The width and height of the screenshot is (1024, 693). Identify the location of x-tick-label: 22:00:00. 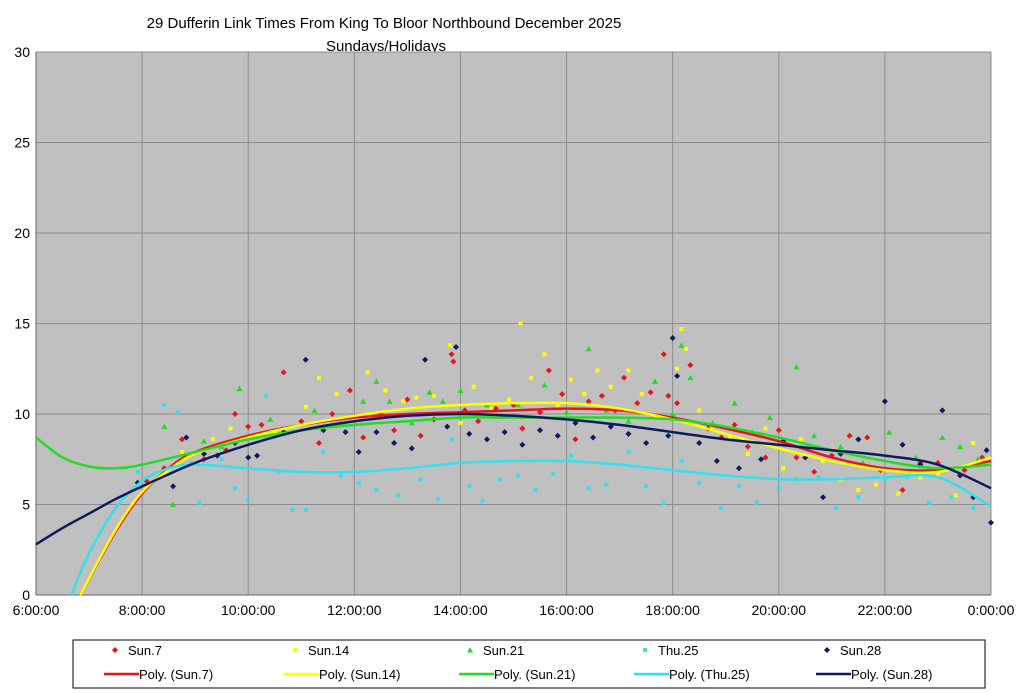
(885, 610).